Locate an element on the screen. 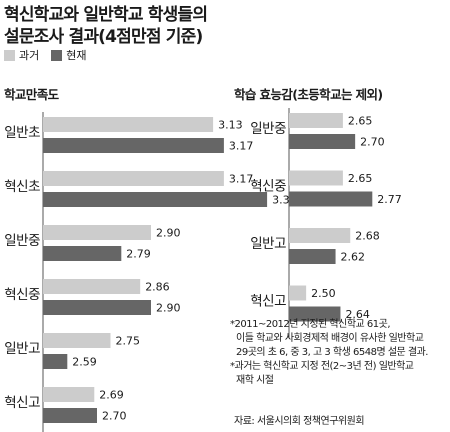 The height and width of the screenshot is (432, 450). chart-title-line2: 설문조사 결과(4점만점 기준) is located at coordinates (103, 37).